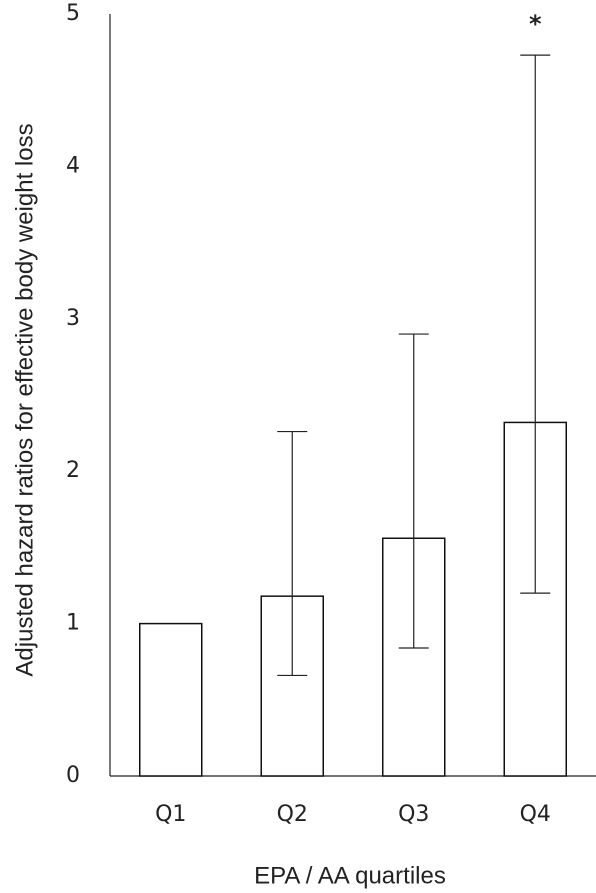 This screenshot has width=596, height=893. I want to click on y-tick-label: 1, so click(73, 623).